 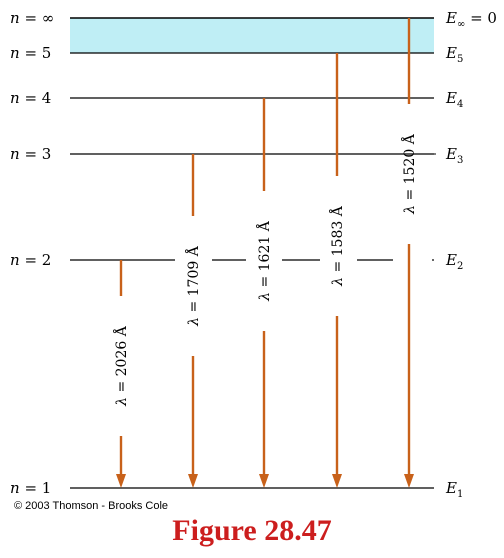 I want to click on transition-wavelength-label: λ = 2026 Å, so click(x=121, y=366).